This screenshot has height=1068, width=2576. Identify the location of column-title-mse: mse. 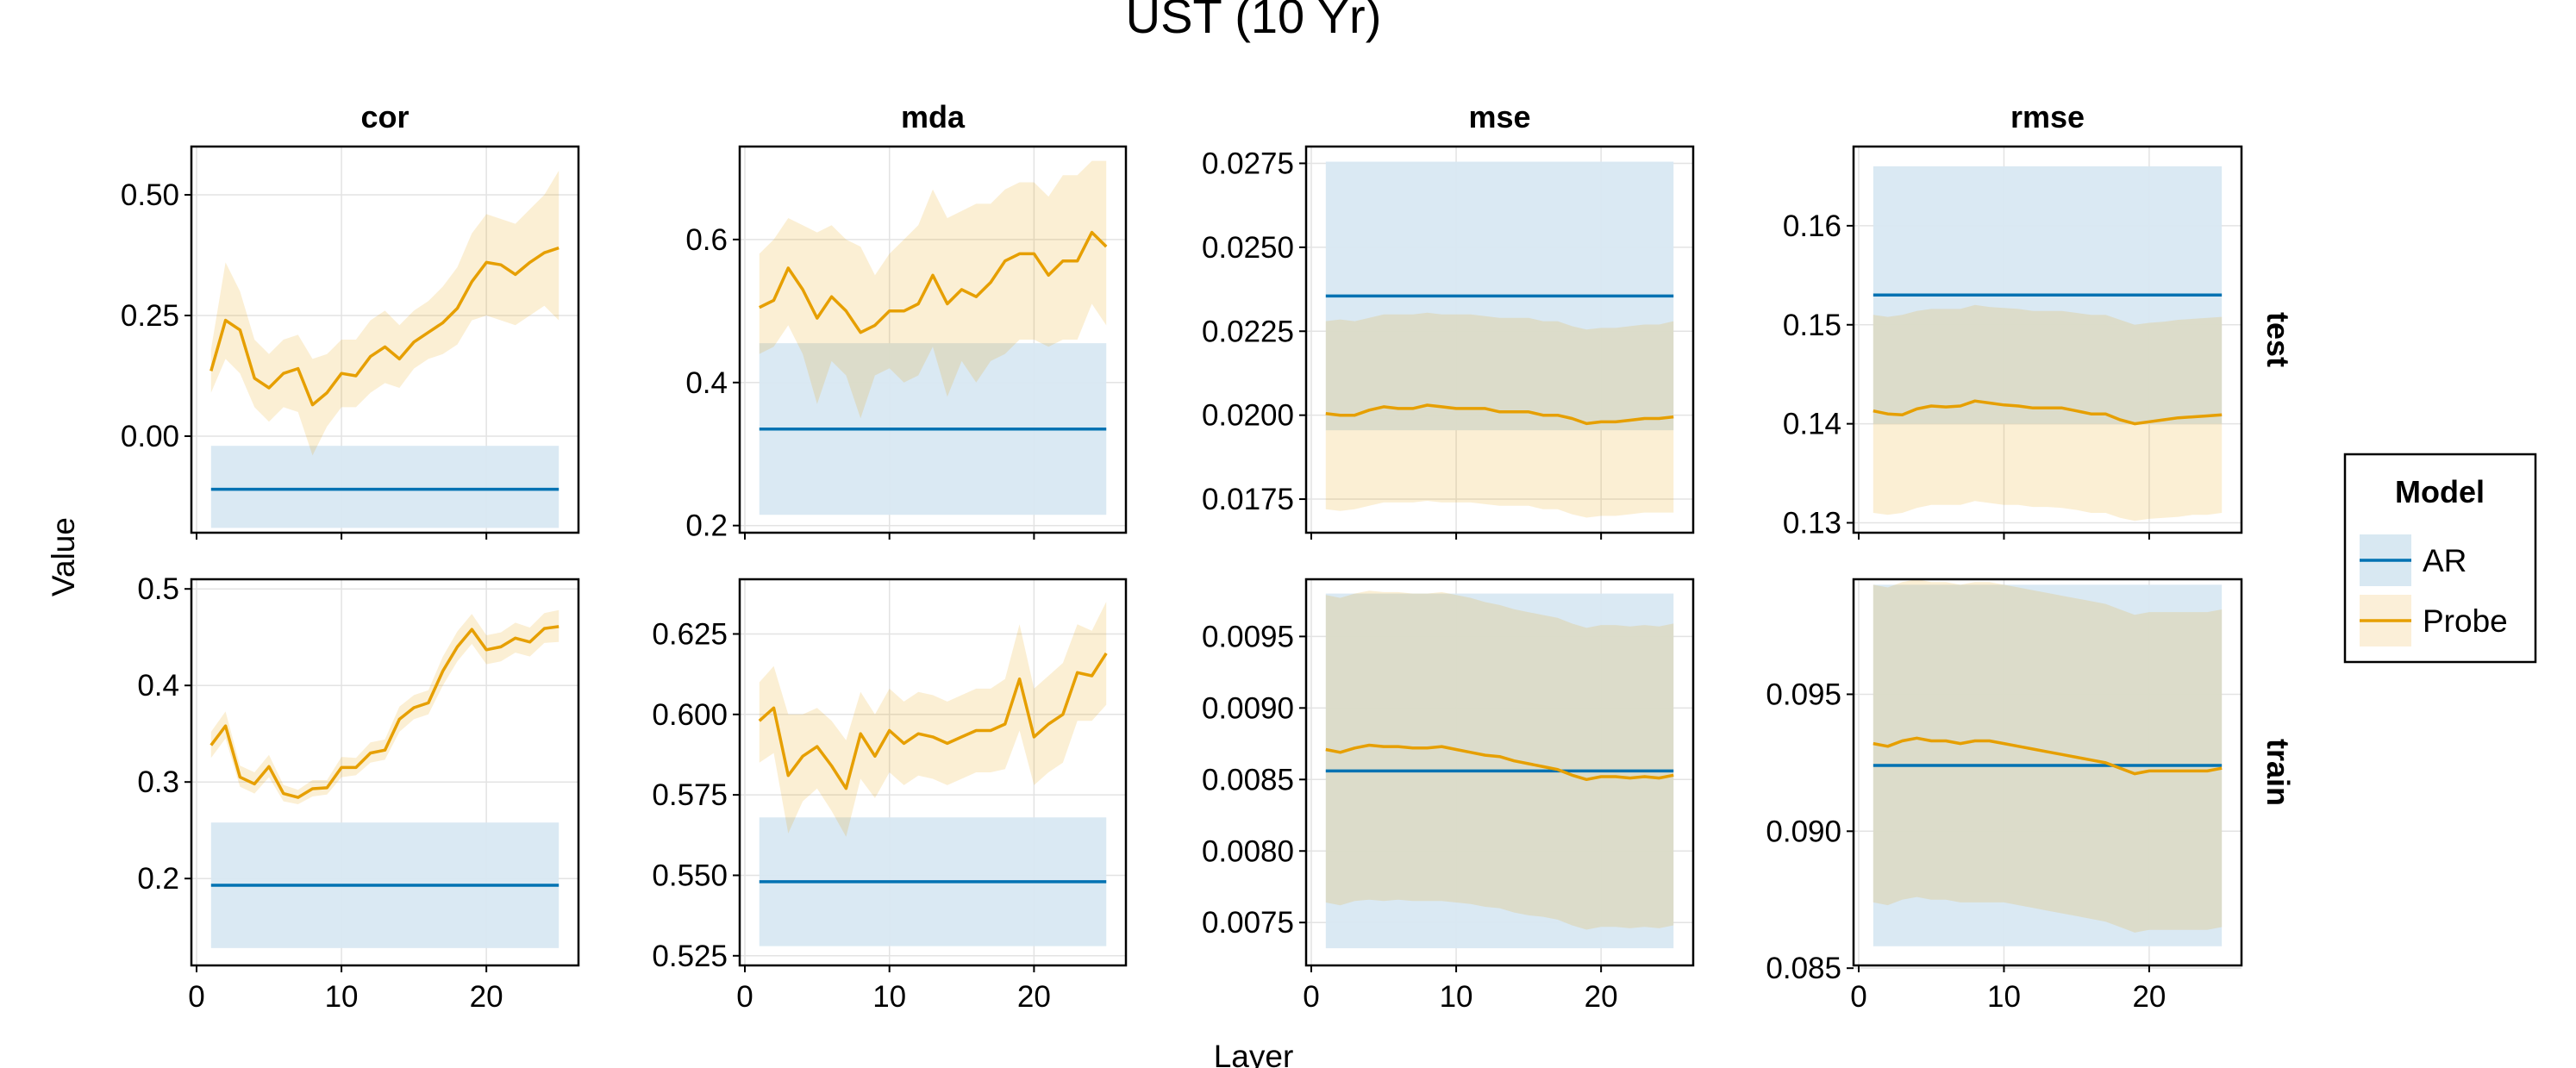
(1499, 116).